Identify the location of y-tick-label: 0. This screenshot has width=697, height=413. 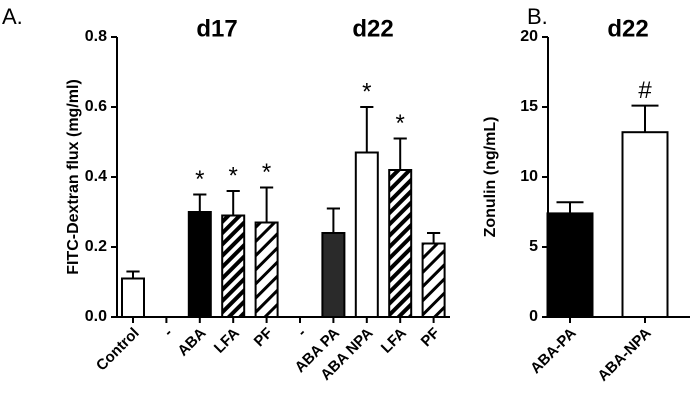
(533, 316).